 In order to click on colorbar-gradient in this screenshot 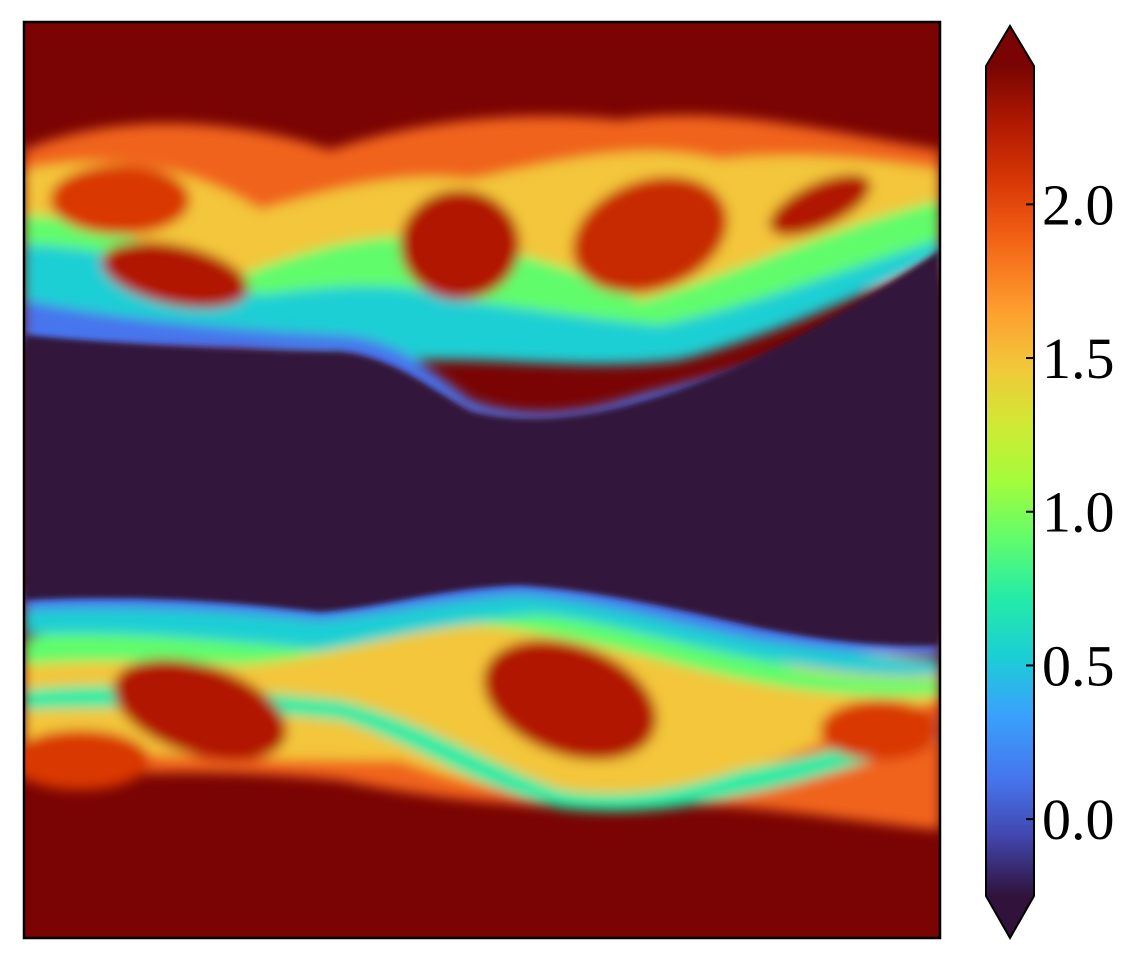, I will do `click(1010, 481)`.